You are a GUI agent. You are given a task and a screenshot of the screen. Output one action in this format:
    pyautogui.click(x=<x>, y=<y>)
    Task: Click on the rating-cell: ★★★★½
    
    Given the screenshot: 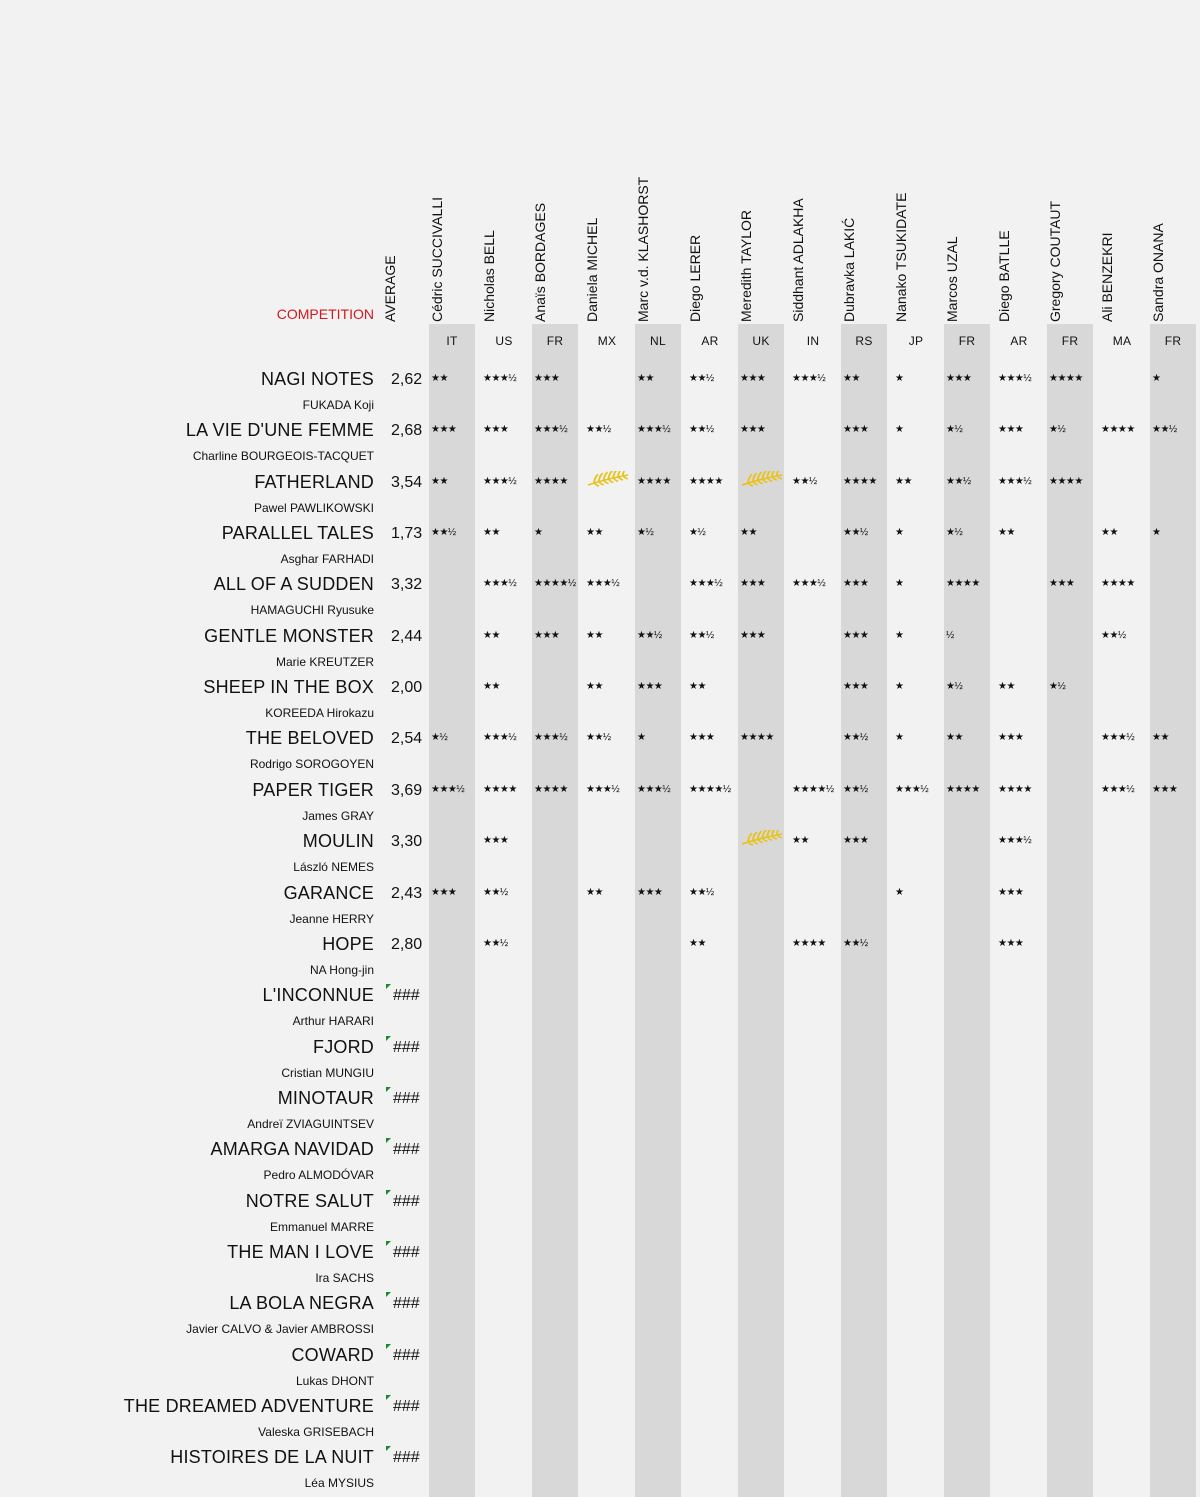 What is the action you would take?
    pyautogui.click(x=555, y=584)
    